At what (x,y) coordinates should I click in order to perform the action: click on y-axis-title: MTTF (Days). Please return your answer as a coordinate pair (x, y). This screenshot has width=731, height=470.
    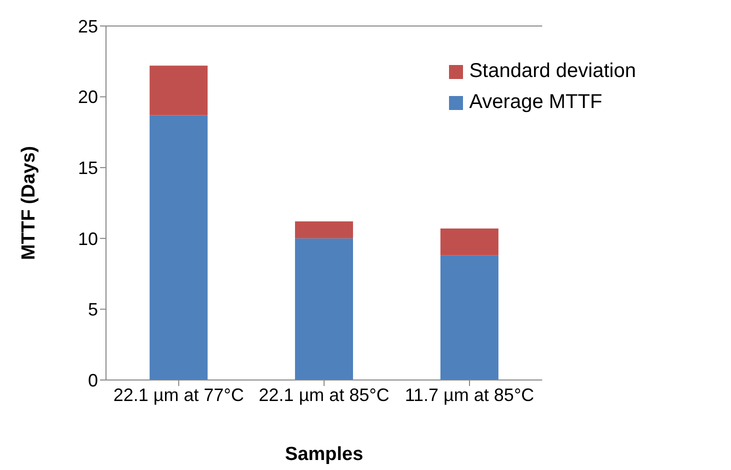
    Looking at the image, I should click on (29, 203).